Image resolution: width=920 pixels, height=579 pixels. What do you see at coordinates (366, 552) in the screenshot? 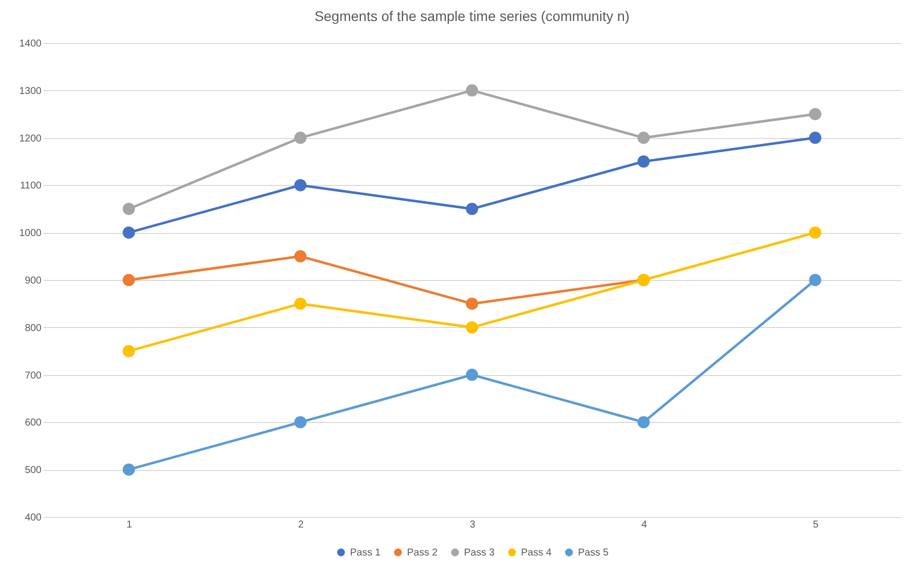
I see `legend-label: Pass 1` at bounding box center [366, 552].